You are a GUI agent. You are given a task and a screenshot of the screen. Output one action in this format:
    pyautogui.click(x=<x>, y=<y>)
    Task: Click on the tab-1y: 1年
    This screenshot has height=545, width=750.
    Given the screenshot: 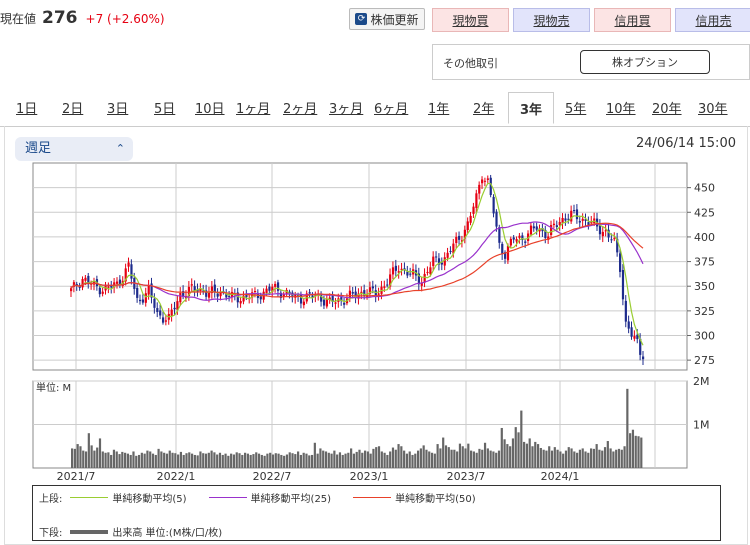 What is the action you would take?
    pyautogui.click(x=439, y=109)
    